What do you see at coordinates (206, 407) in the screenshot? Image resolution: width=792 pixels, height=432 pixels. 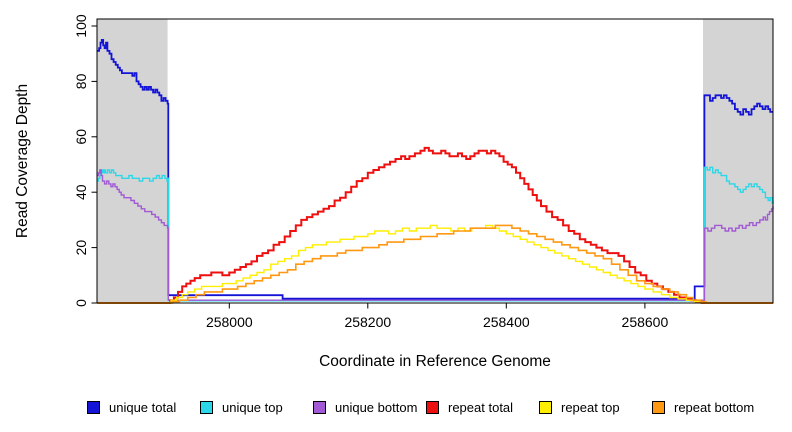 I see `legend-swatch-unique-top` at bounding box center [206, 407].